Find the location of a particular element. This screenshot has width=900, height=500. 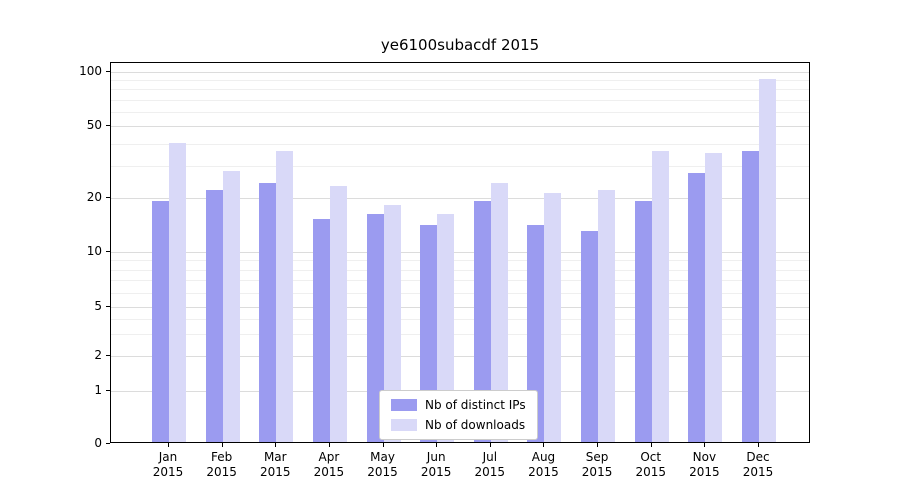

y-tick-label: 100 is located at coordinates (90, 71).